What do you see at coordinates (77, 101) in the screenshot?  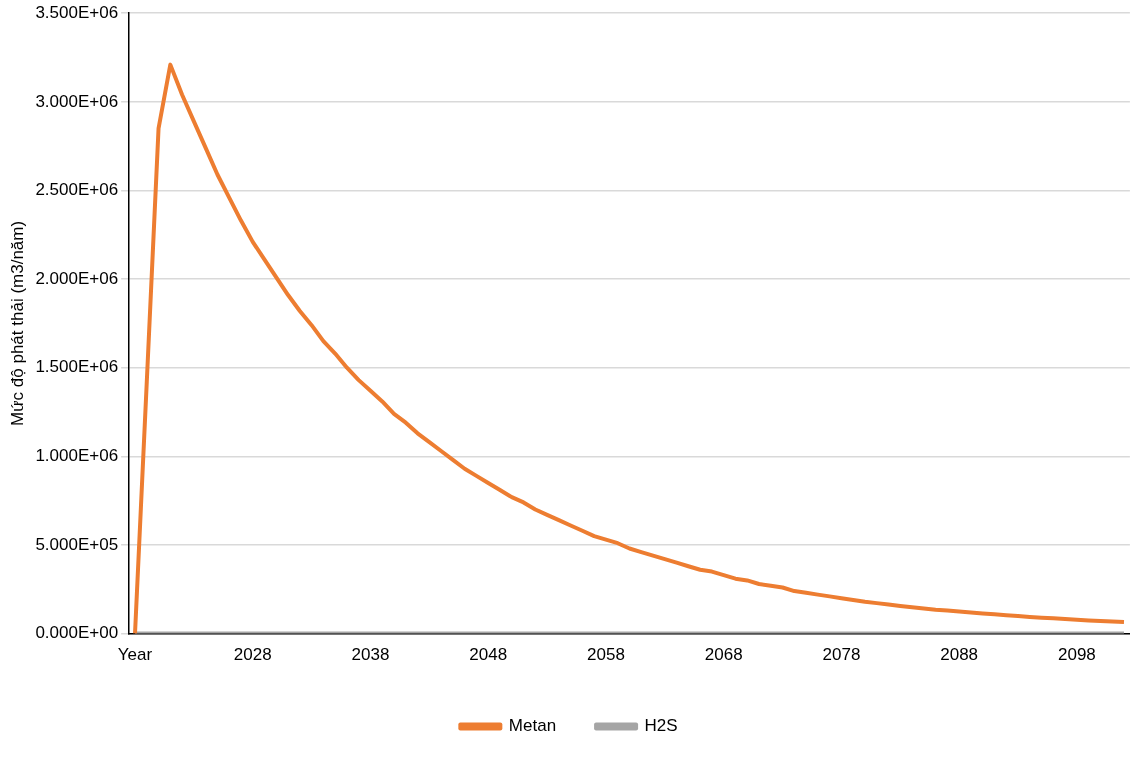 I see `y-tick-label: 3.000E+06` at bounding box center [77, 101].